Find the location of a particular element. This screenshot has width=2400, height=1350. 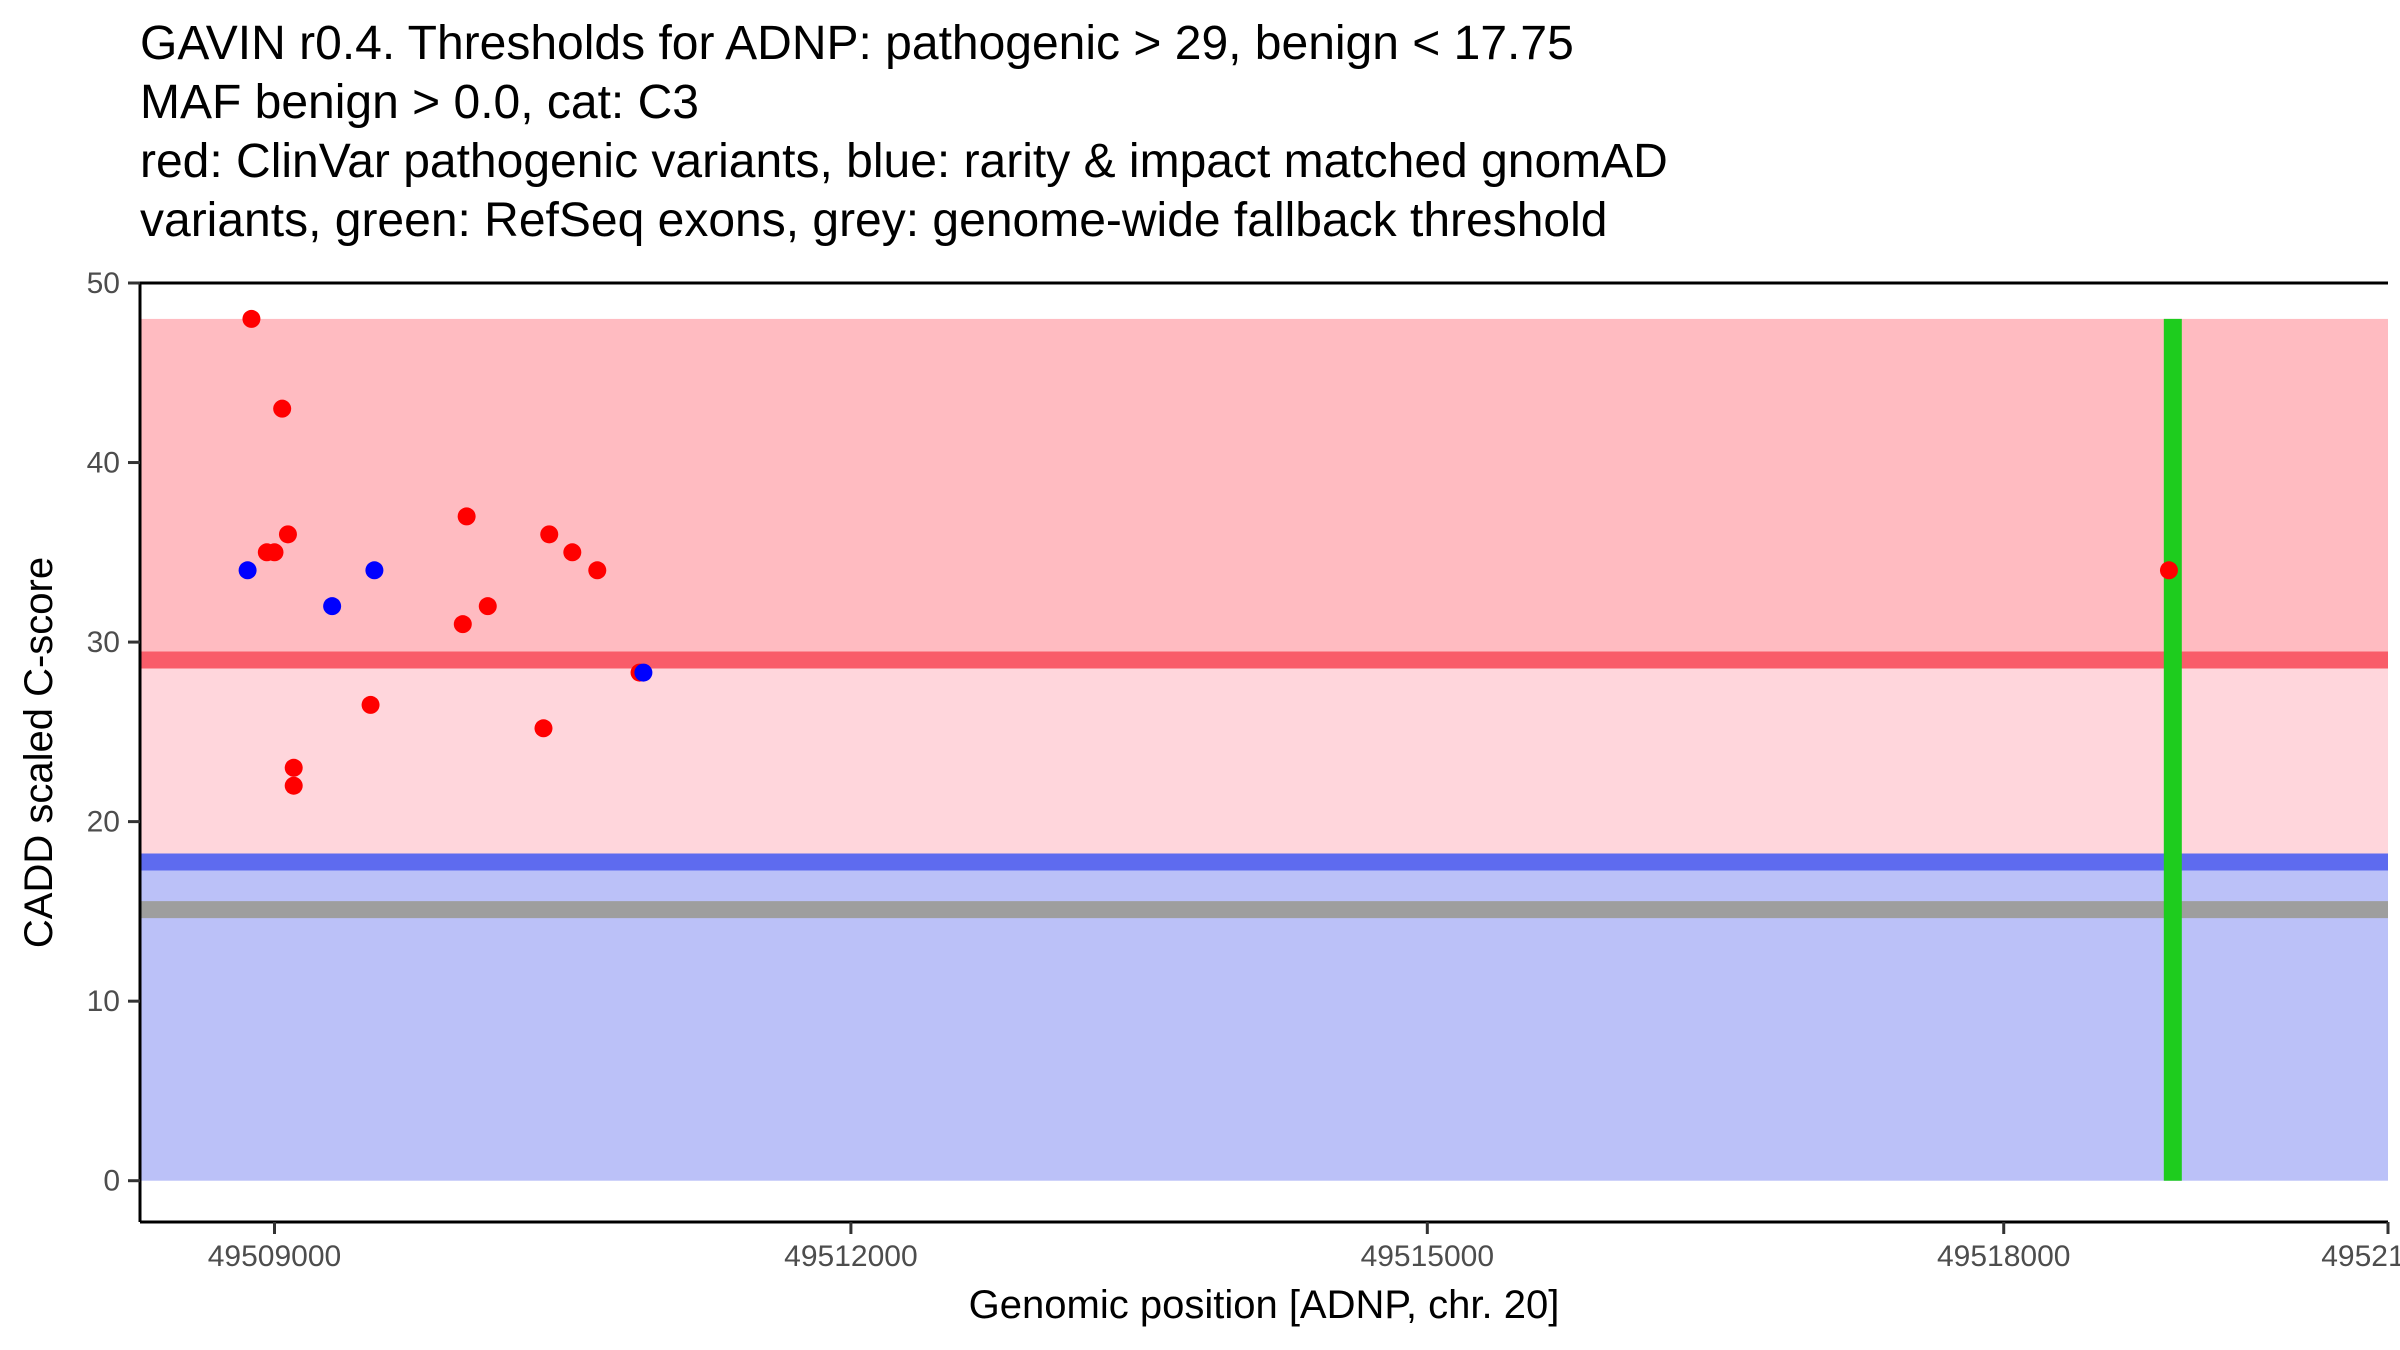

y-tick-label: 0 is located at coordinates (111, 1181).